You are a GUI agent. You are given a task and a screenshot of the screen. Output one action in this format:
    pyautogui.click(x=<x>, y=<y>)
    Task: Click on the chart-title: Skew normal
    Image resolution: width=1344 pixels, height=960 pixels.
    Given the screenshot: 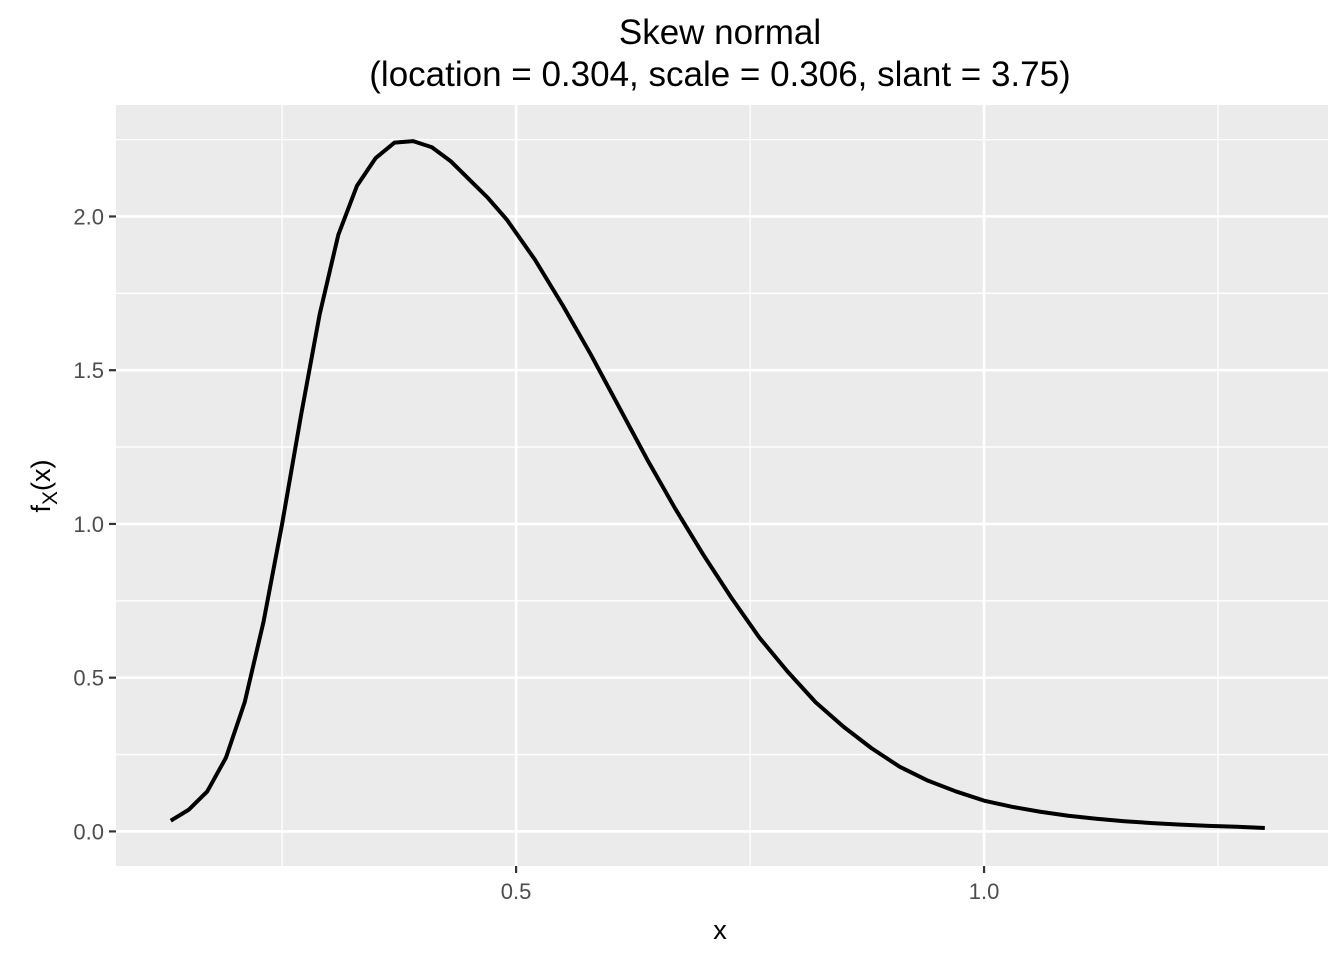 What is the action you would take?
    pyautogui.click(x=720, y=32)
    